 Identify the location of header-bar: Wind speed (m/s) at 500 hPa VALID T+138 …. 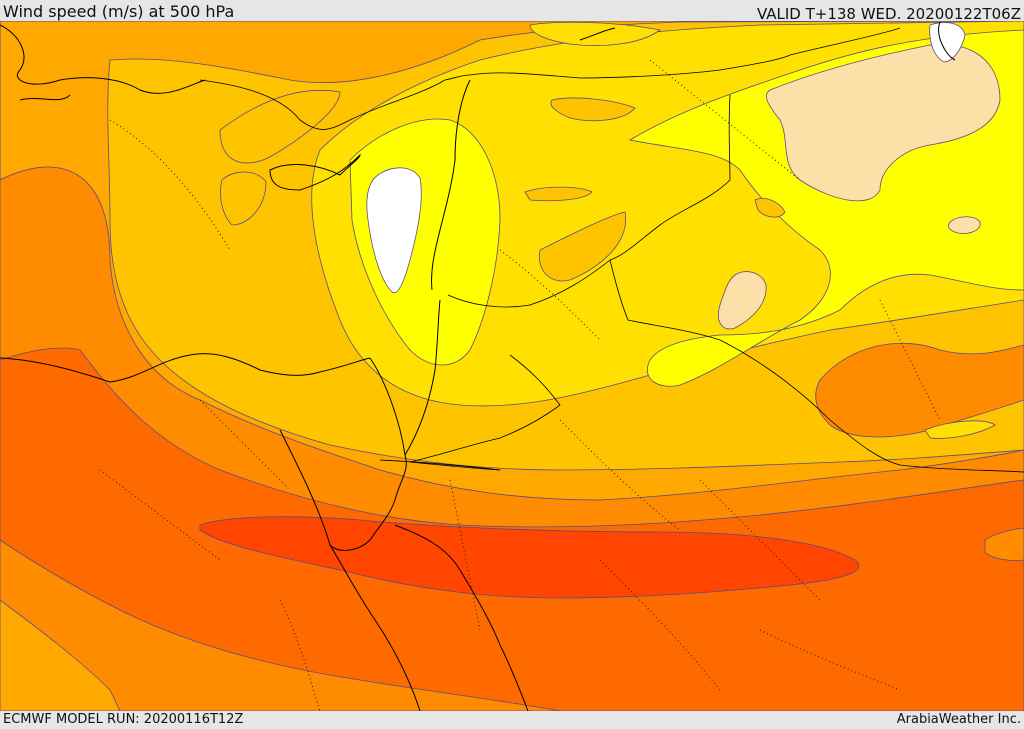
(512, 11).